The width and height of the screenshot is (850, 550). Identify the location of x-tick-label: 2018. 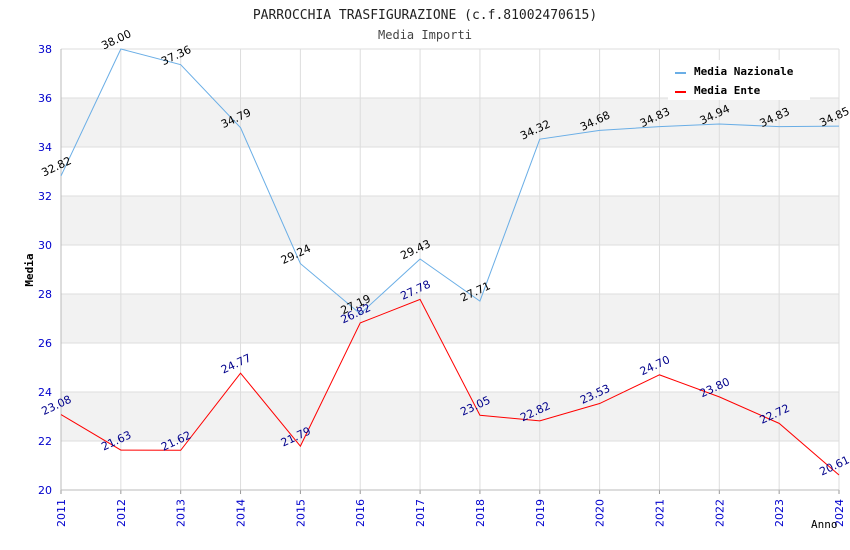
(480, 513).